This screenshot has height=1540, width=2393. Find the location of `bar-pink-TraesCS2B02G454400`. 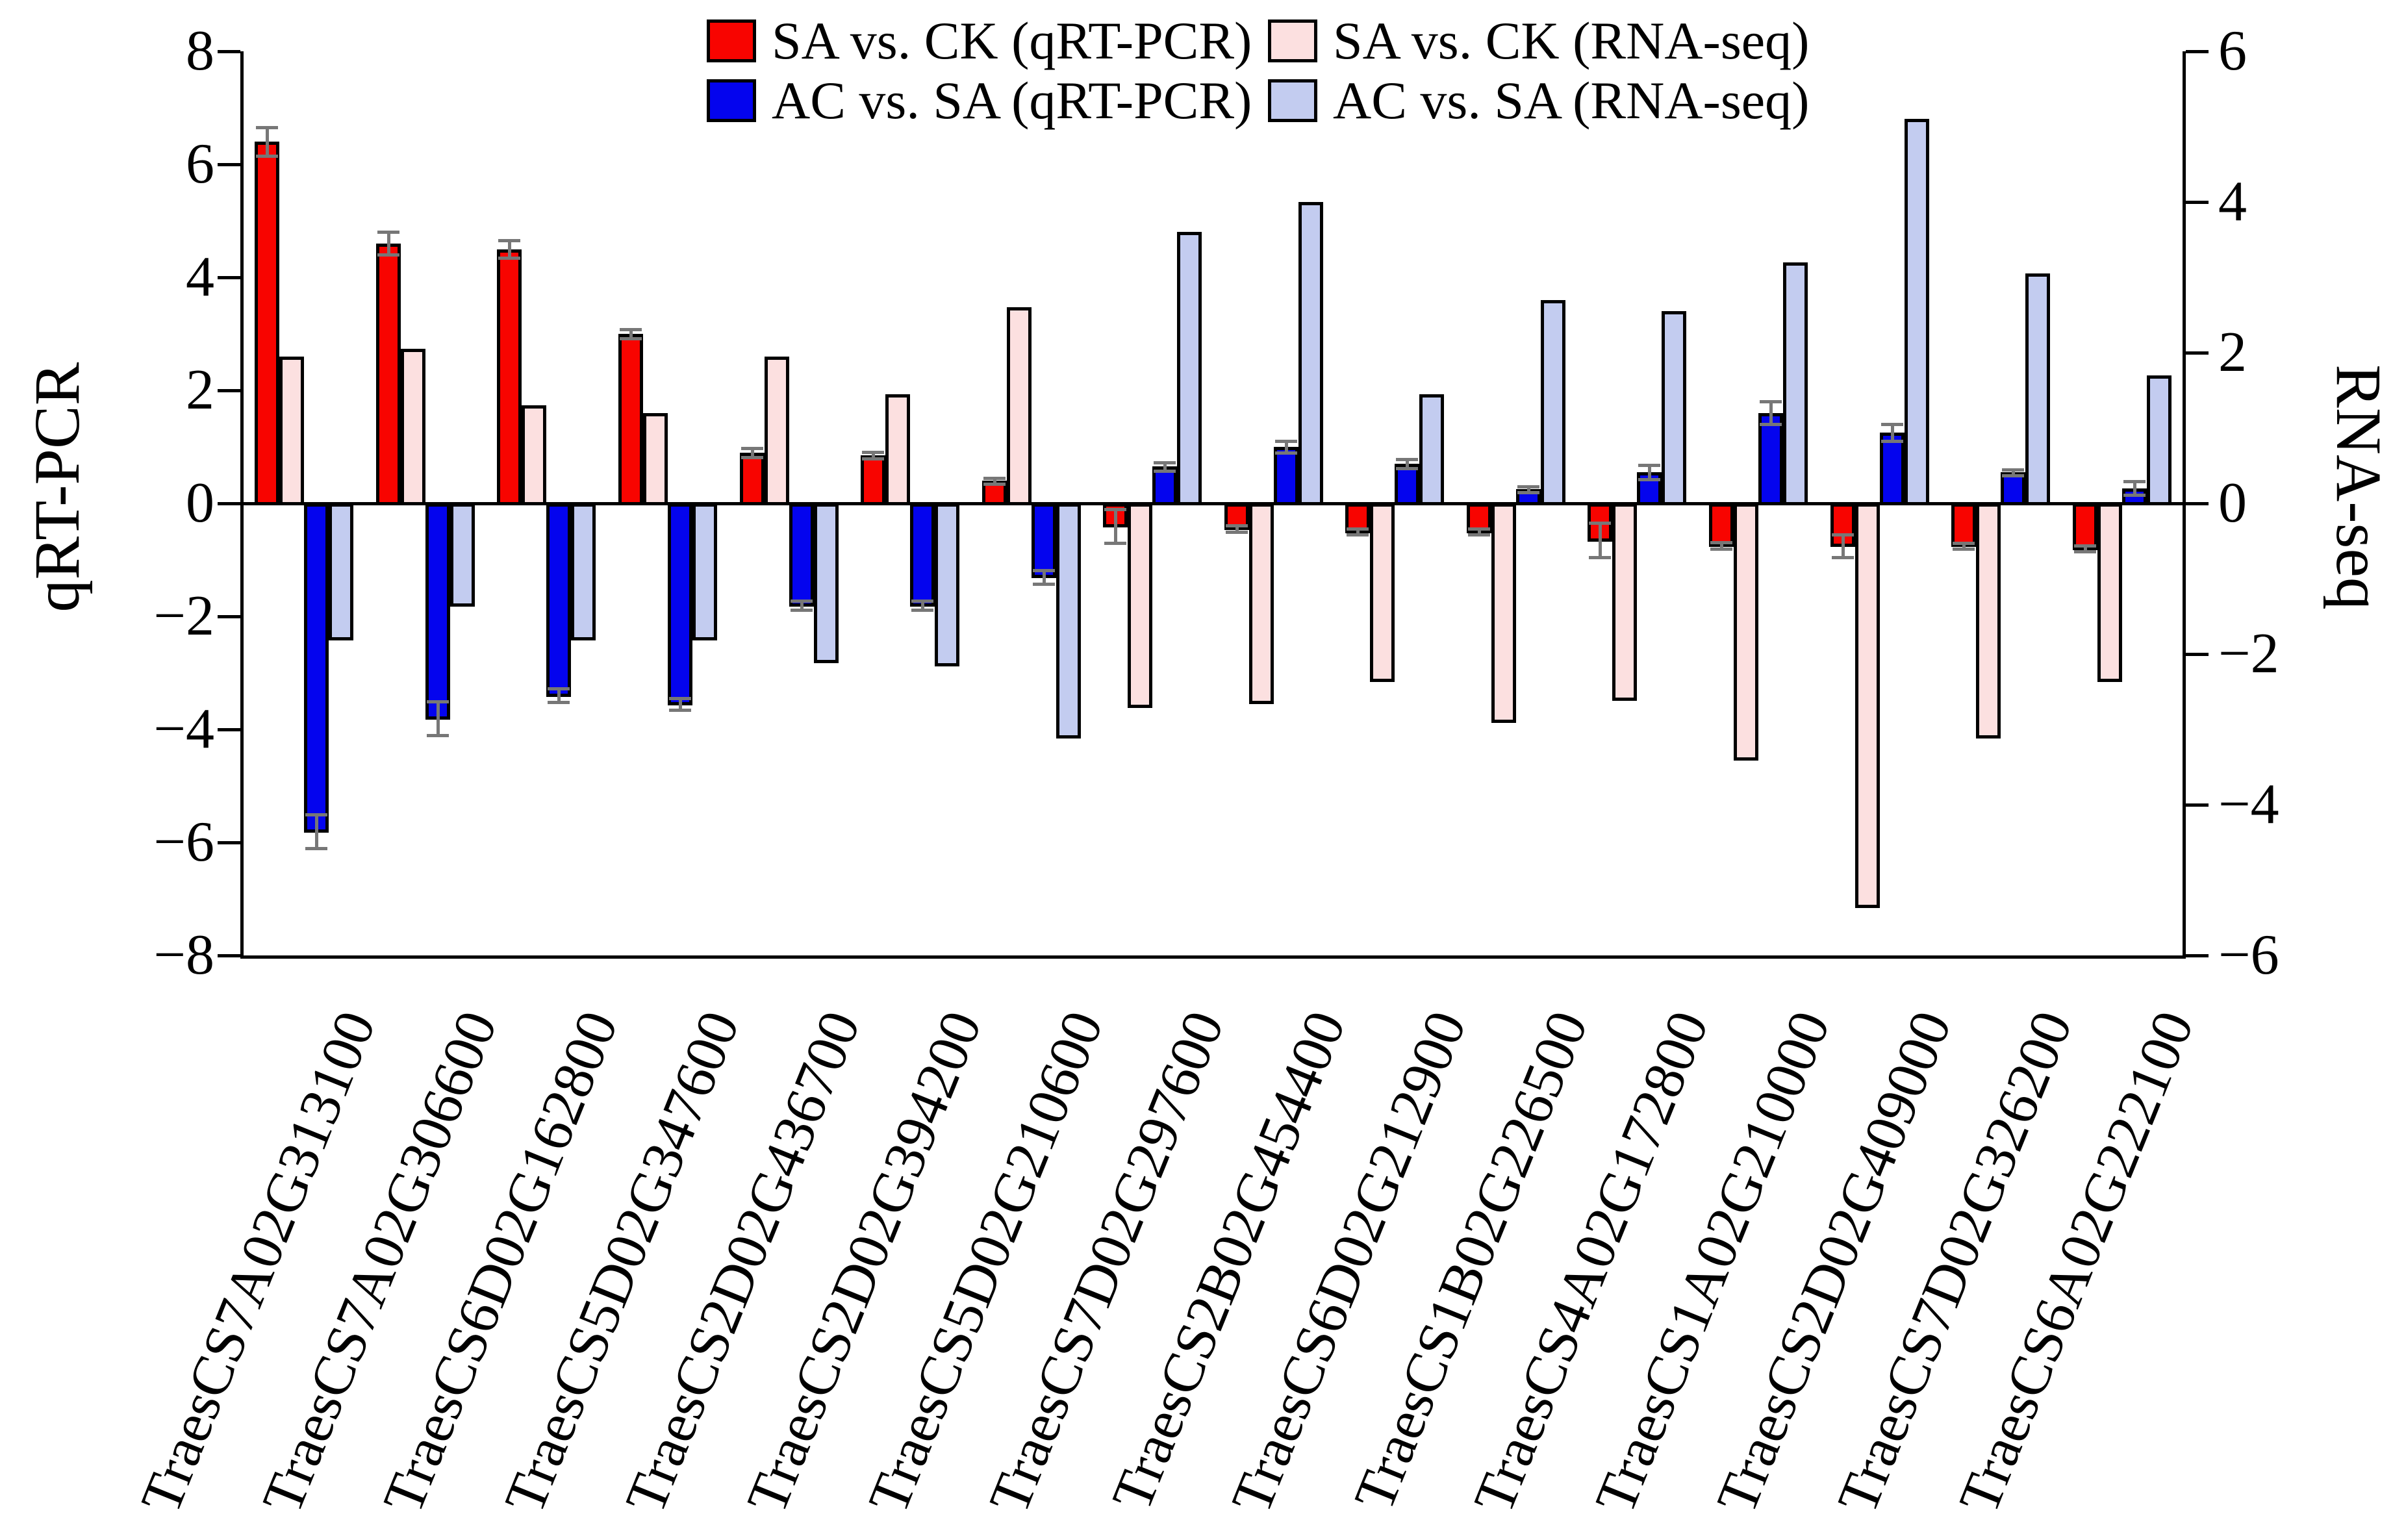

bar-pink-TraesCS2B02G454400 is located at coordinates (1261, 604).